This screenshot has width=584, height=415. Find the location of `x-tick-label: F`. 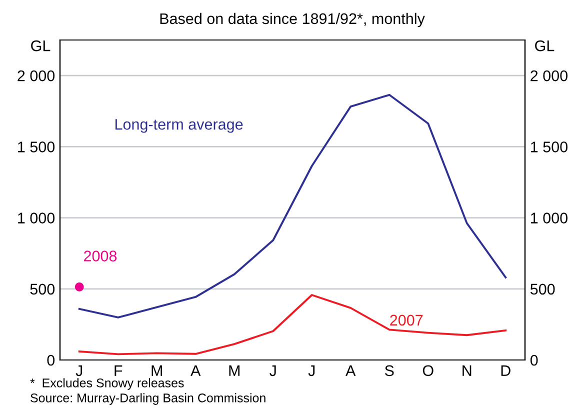

x-tick-label: F is located at coordinates (118, 370).